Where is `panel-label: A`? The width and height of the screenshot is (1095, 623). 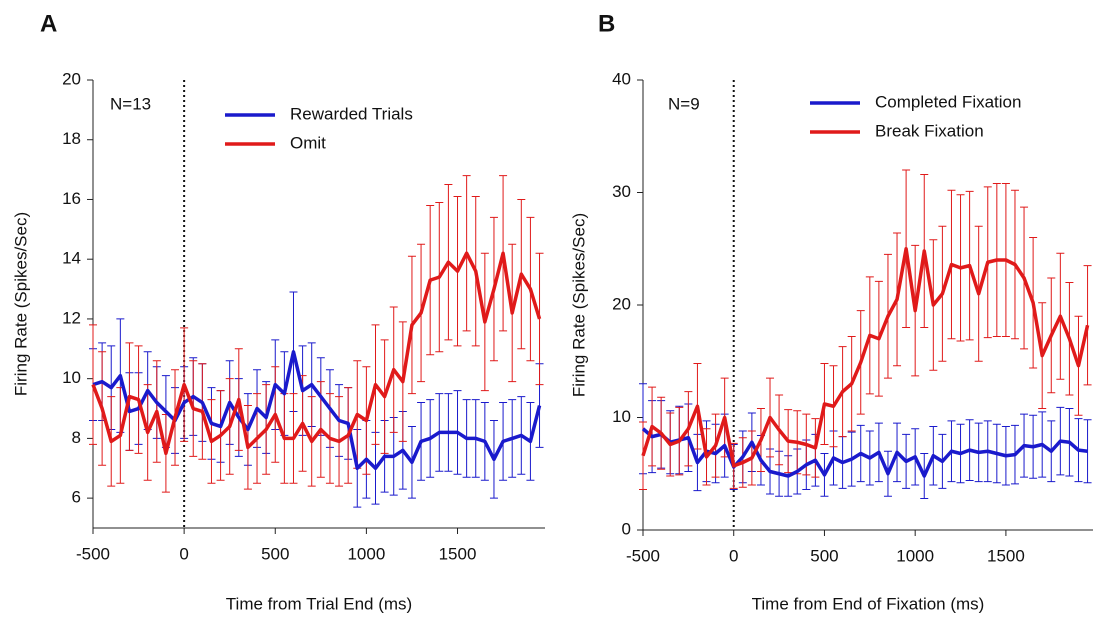 panel-label: A is located at coordinates (48, 23).